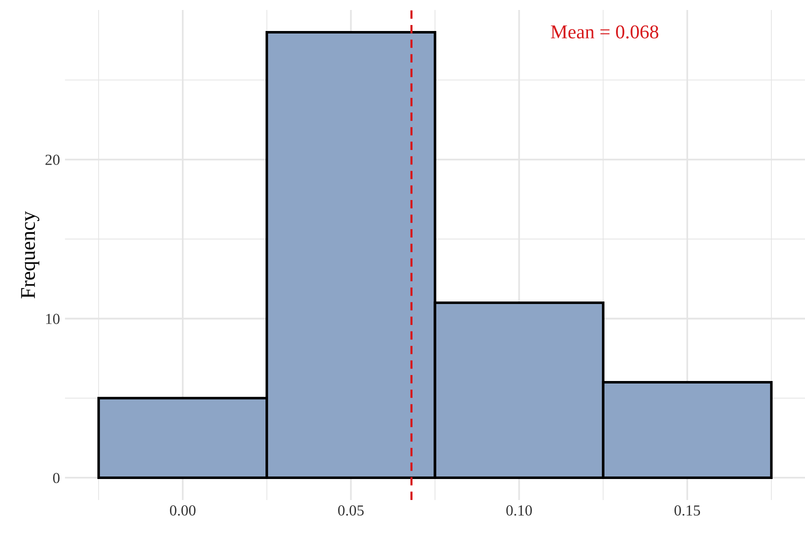  Describe the element at coordinates (351, 510) in the screenshot. I see `x-tick-label: 0.05` at that location.